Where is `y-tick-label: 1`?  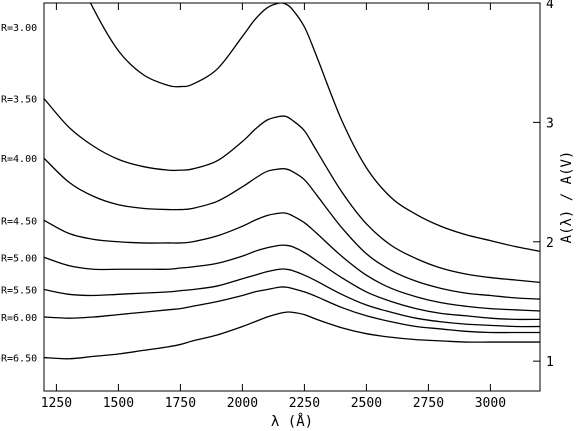
y-tick-label: 1 is located at coordinates (550, 362).